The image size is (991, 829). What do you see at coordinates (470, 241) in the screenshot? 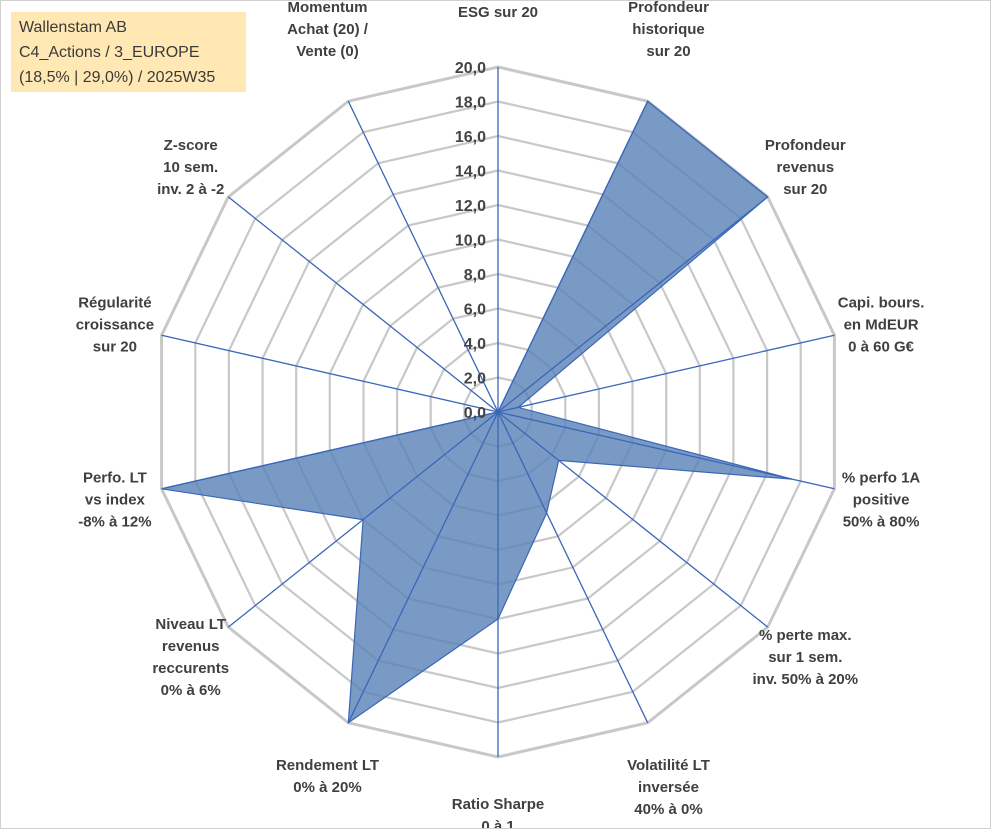
I see `tick-label: 10,0` at bounding box center [470, 241].